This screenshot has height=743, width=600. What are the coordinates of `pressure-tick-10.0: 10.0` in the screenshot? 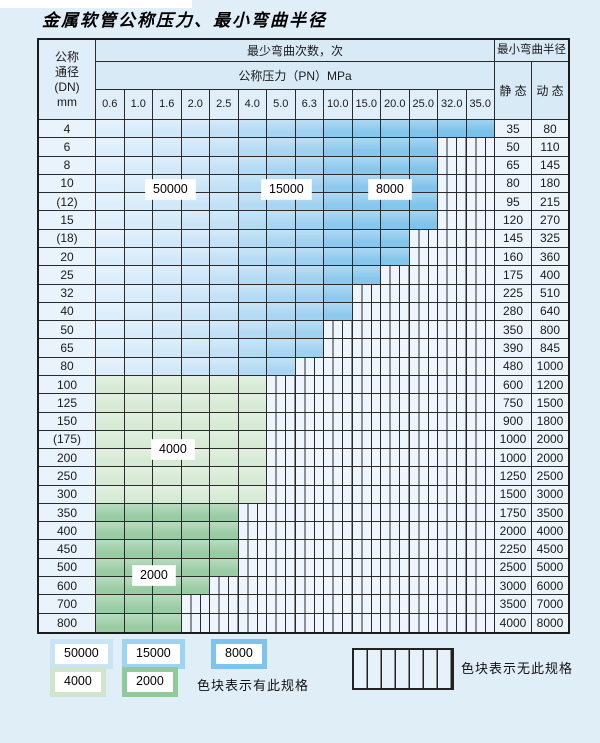 It's located at (338, 105).